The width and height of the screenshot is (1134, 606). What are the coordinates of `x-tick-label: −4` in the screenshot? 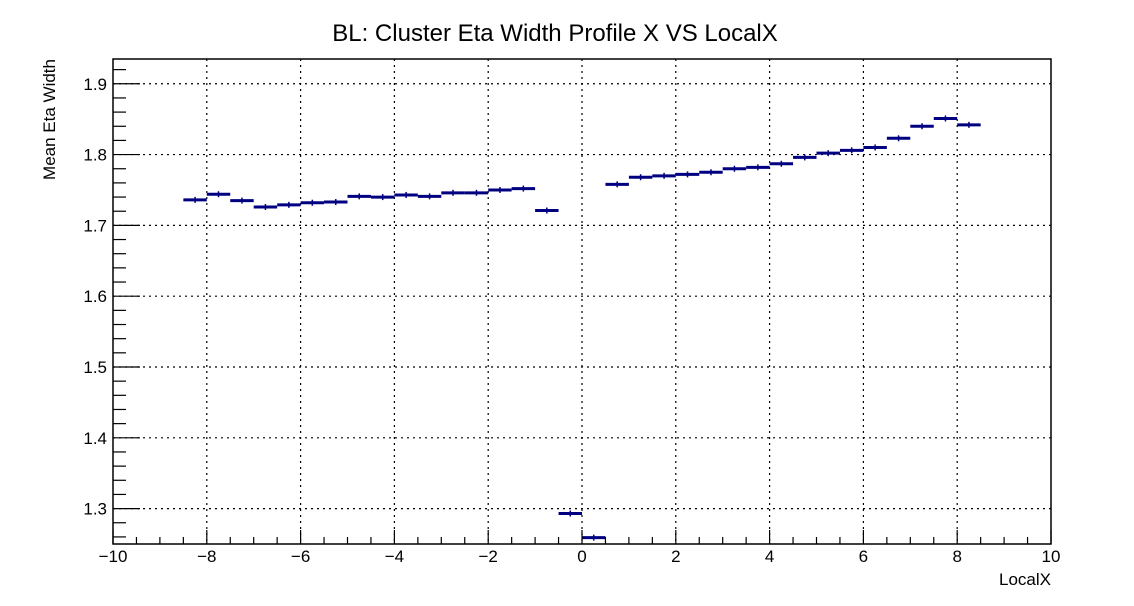 It's located at (394, 556).